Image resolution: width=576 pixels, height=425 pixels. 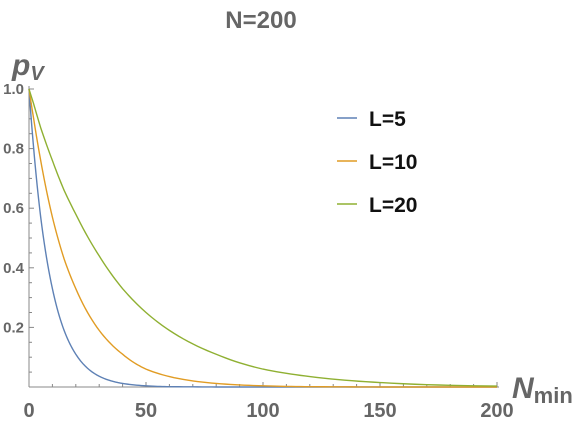 I want to click on y-tick-label: 0.2, so click(x=13, y=327).